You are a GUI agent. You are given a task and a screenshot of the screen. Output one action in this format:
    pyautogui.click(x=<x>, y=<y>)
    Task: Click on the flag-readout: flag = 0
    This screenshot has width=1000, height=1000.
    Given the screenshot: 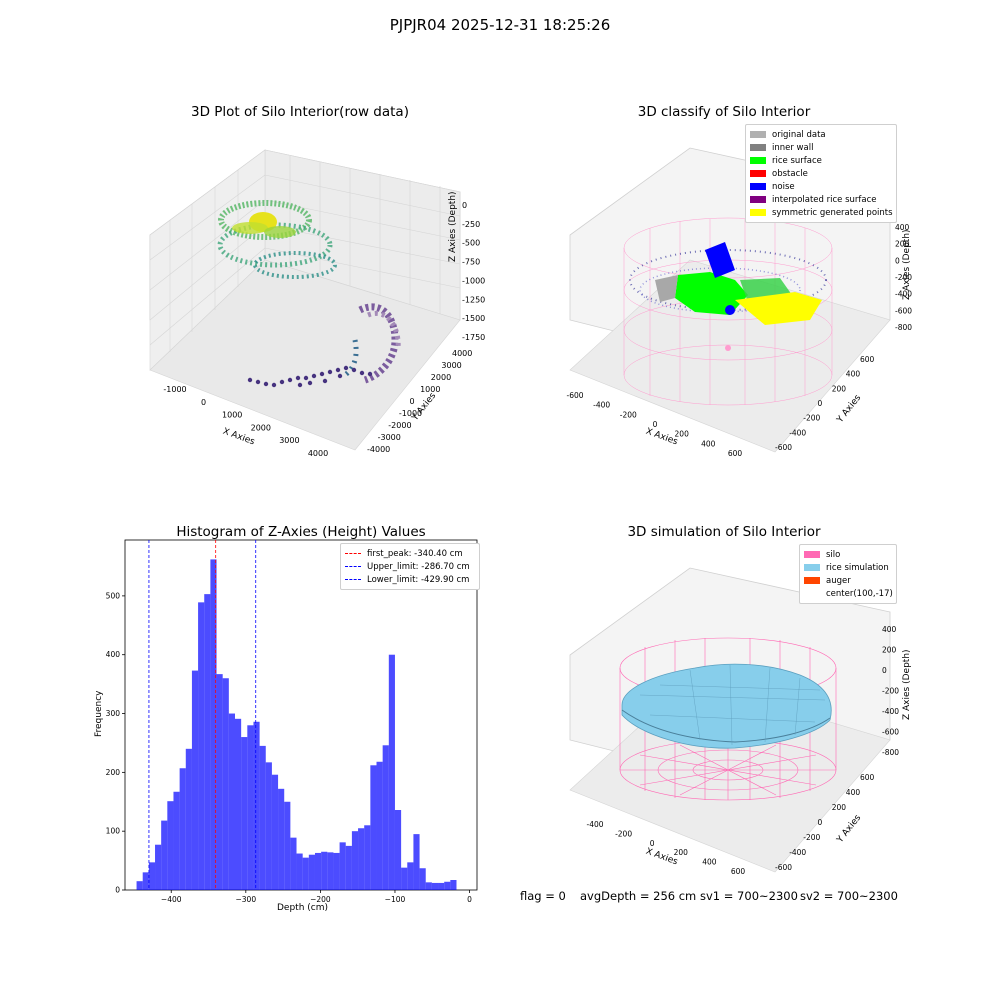 What is the action you would take?
    pyautogui.click(x=543, y=896)
    